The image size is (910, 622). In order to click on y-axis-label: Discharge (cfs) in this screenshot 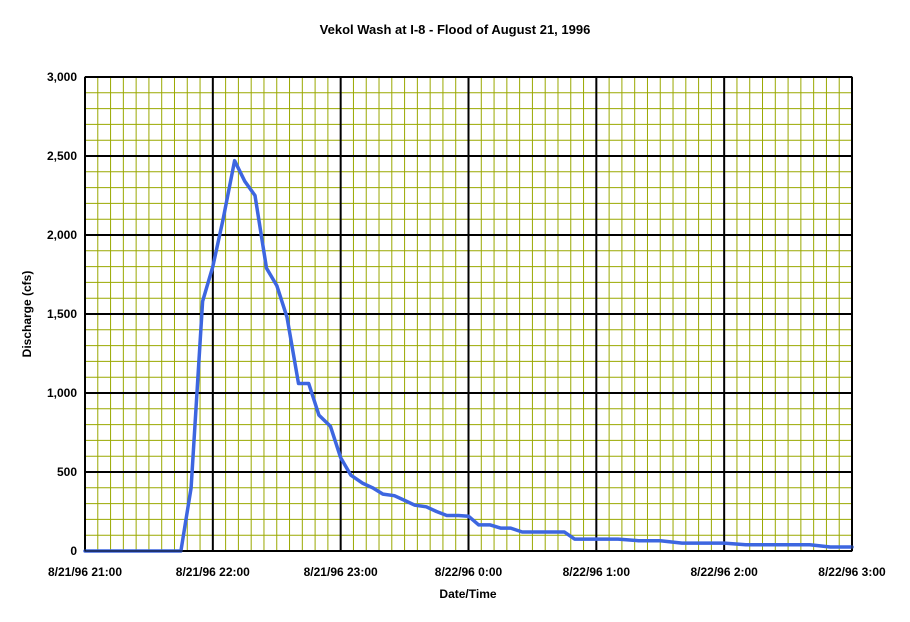, I will do `click(27, 314)`.